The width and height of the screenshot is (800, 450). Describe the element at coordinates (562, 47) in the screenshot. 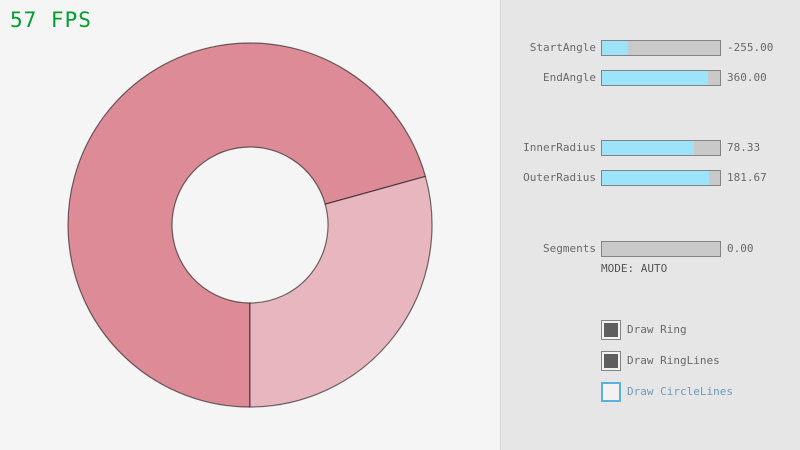

I see `start-angle-label: StartAngle` at that location.